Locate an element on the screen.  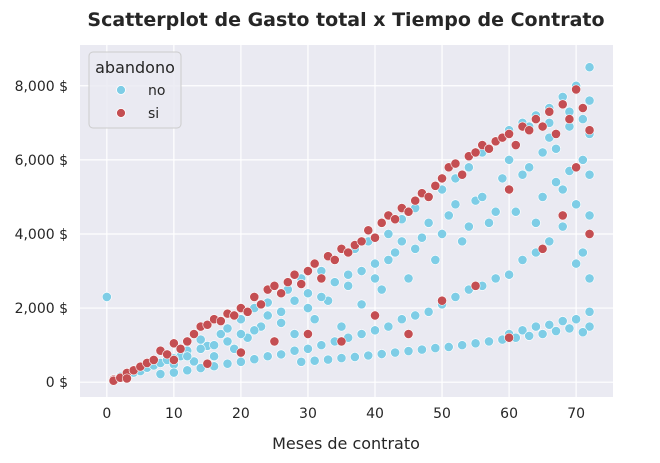
x-tick-label: 60 is located at coordinates (509, 414).